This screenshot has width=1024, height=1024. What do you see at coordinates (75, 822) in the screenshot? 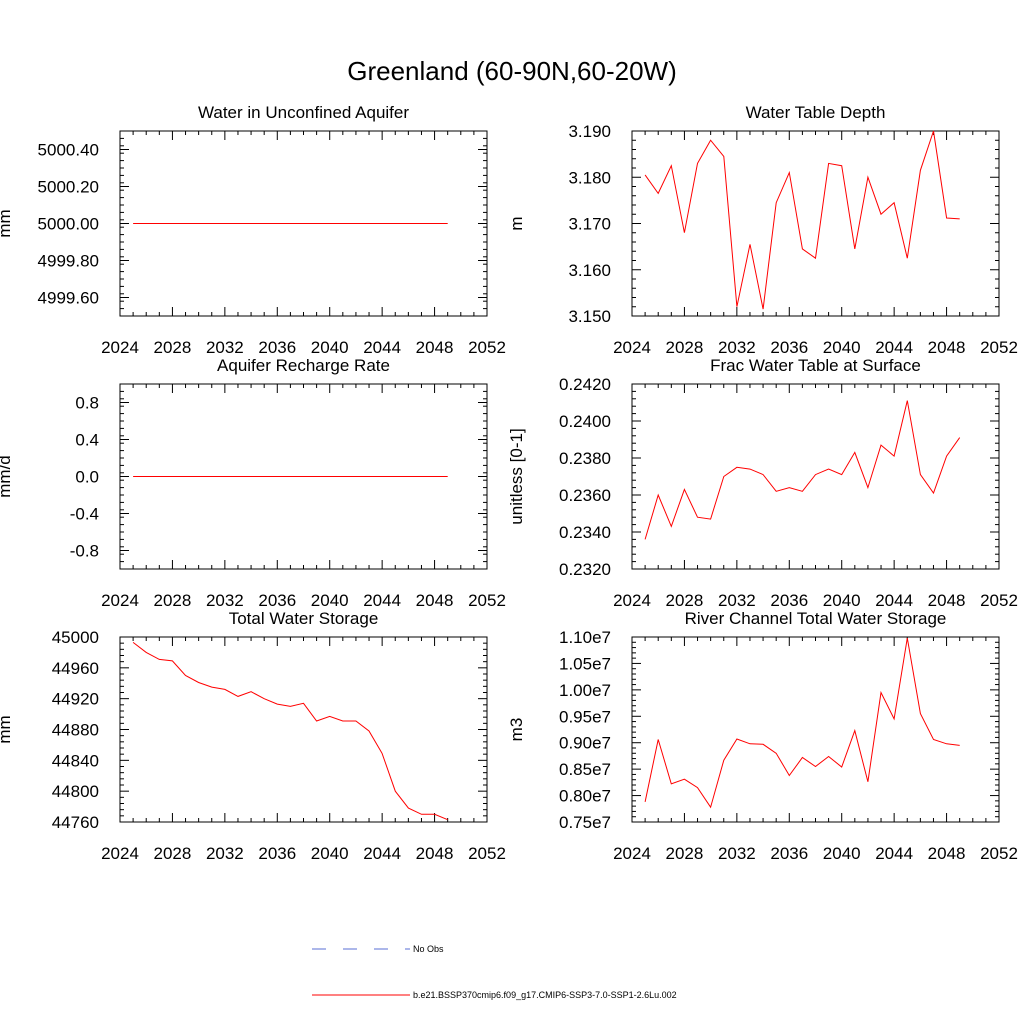
I see `y-tick-label: 44760` at bounding box center [75, 822].